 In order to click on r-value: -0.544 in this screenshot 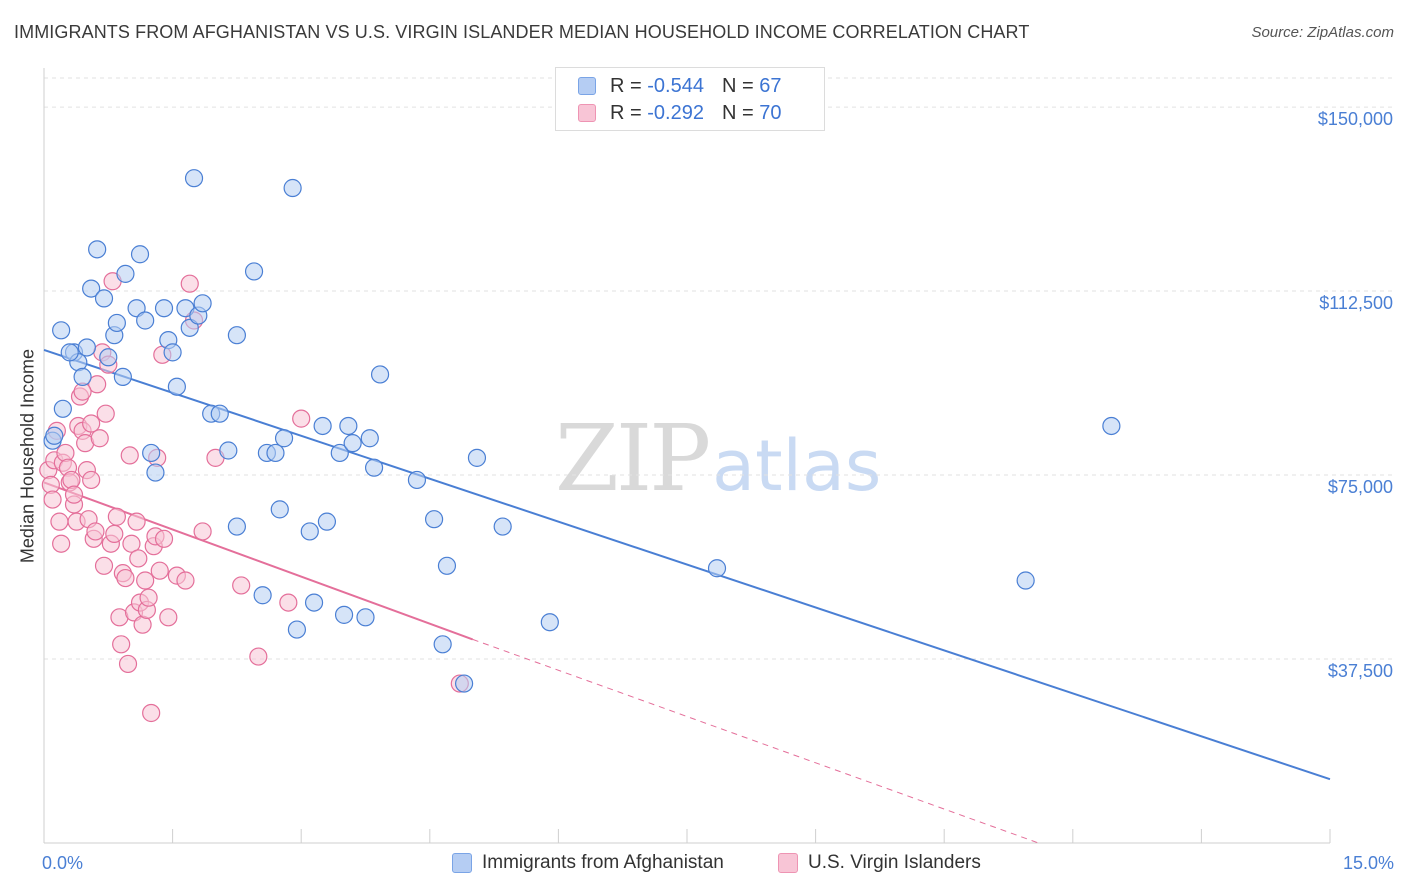, I will do `click(675, 85)`.